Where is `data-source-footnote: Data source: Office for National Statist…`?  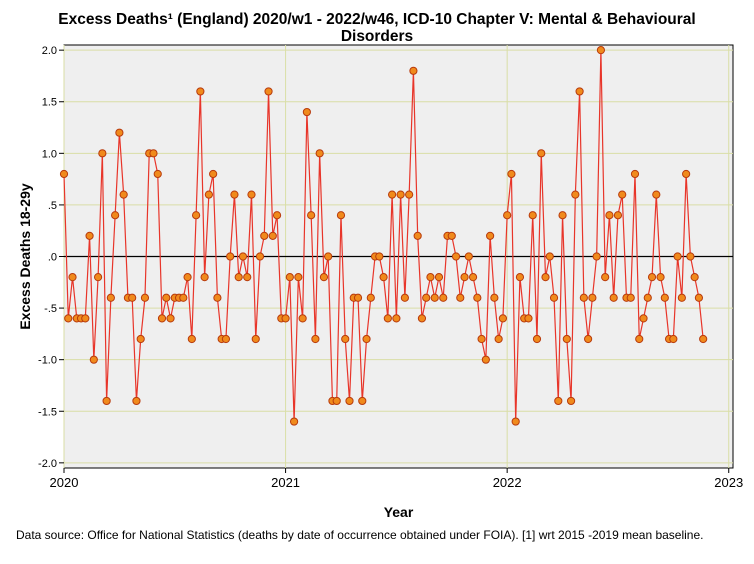 data-source-footnote: Data source: Office for National Statist… is located at coordinates (360, 535).